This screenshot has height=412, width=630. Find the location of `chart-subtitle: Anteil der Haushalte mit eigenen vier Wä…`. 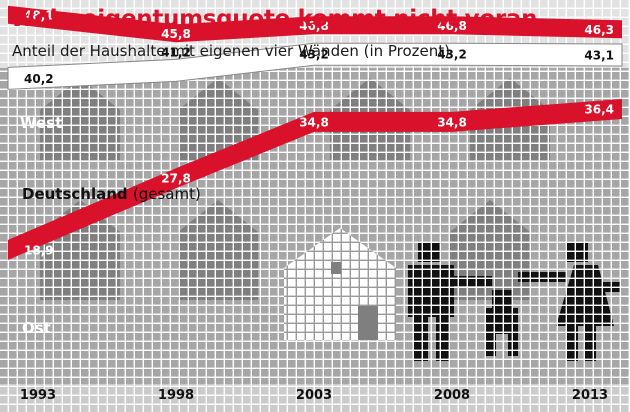

chart-subtitle: Anteil der Haushalte mit eigenen vier Wä… is located at coordinates (231, 51).